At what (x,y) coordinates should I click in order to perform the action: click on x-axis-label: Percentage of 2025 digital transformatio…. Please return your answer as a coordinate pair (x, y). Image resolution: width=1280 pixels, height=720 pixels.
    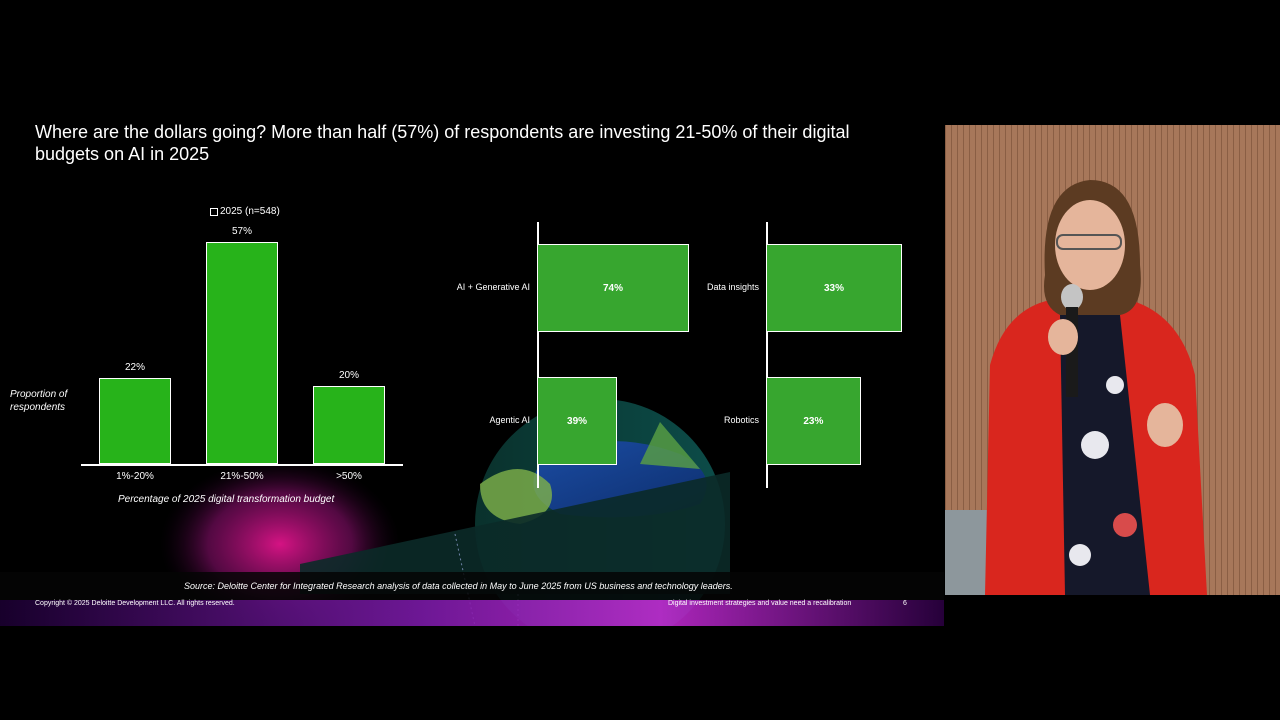
    Looking at the image, I should click on (226, 499).